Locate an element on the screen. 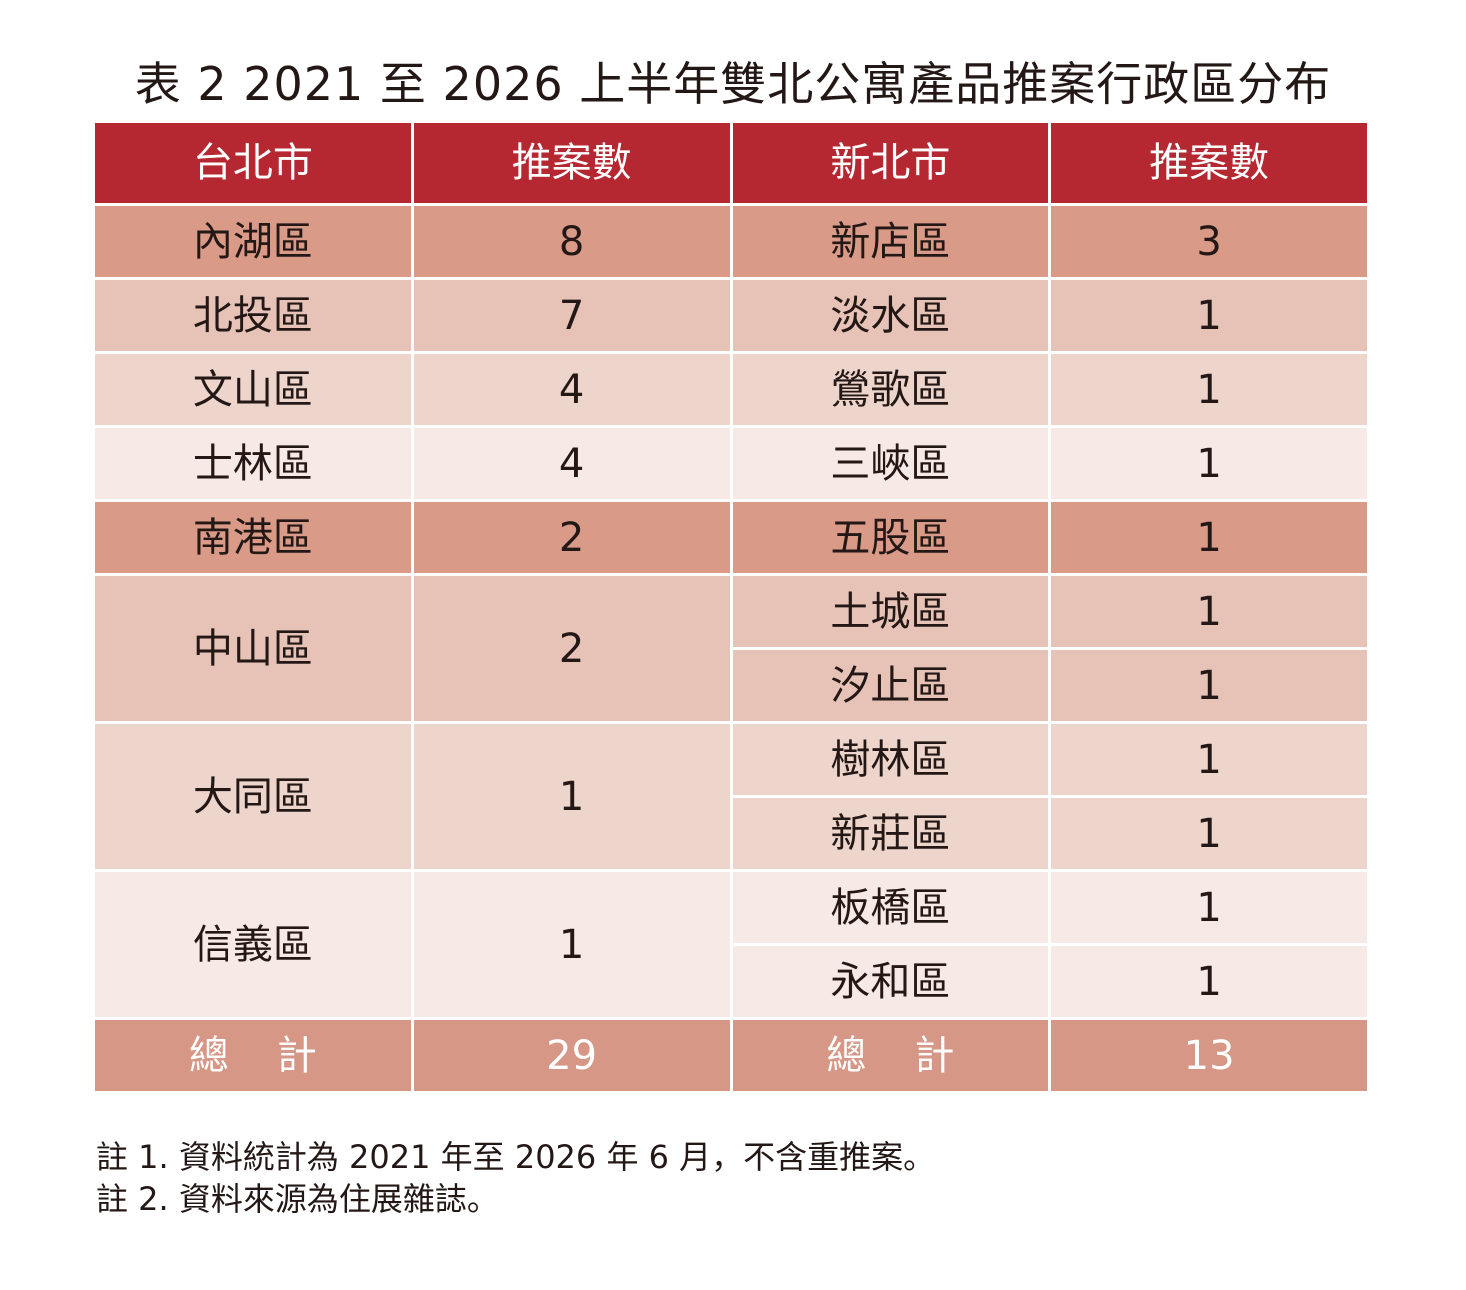 This screenshot has height=1290, width=1466. newtaipei-district: 三峽區 is located at coordinates (890, 463).